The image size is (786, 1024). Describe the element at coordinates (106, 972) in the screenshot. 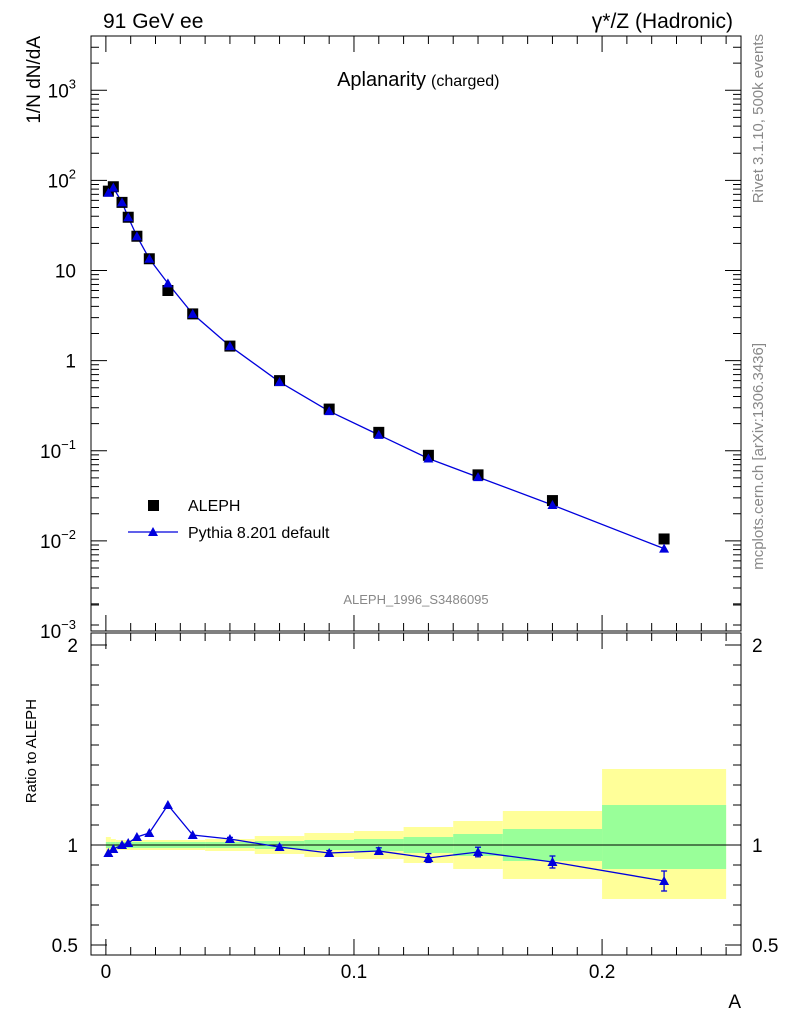

I see `x-tick-label: 0` at that location.